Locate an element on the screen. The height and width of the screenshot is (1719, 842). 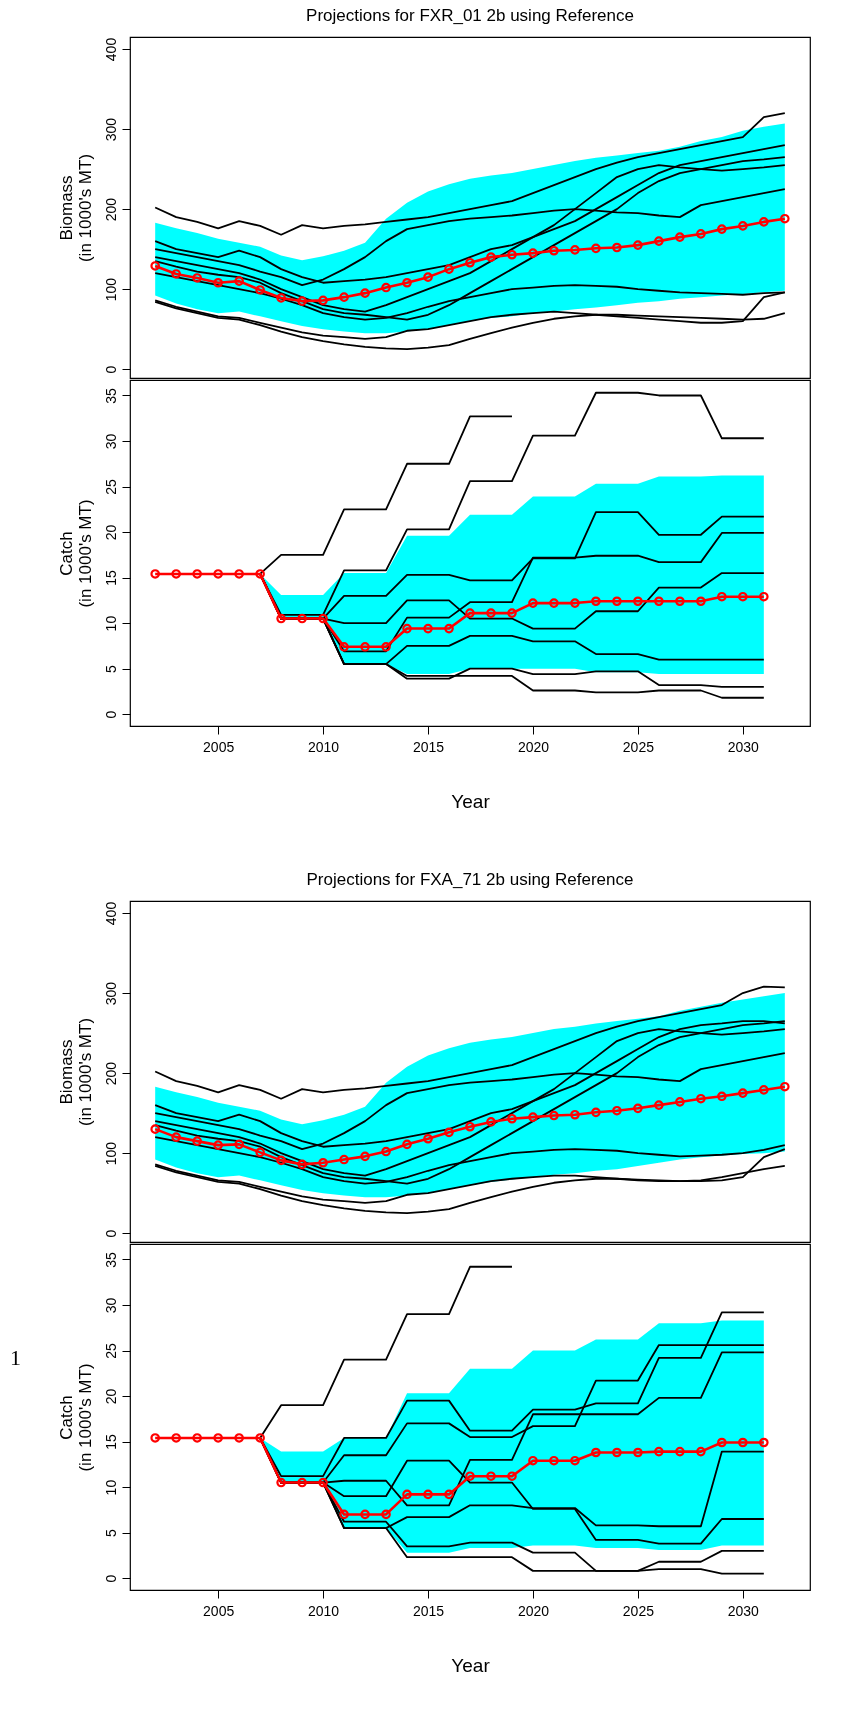
text: 1 is located at coordinates (15, 1358).